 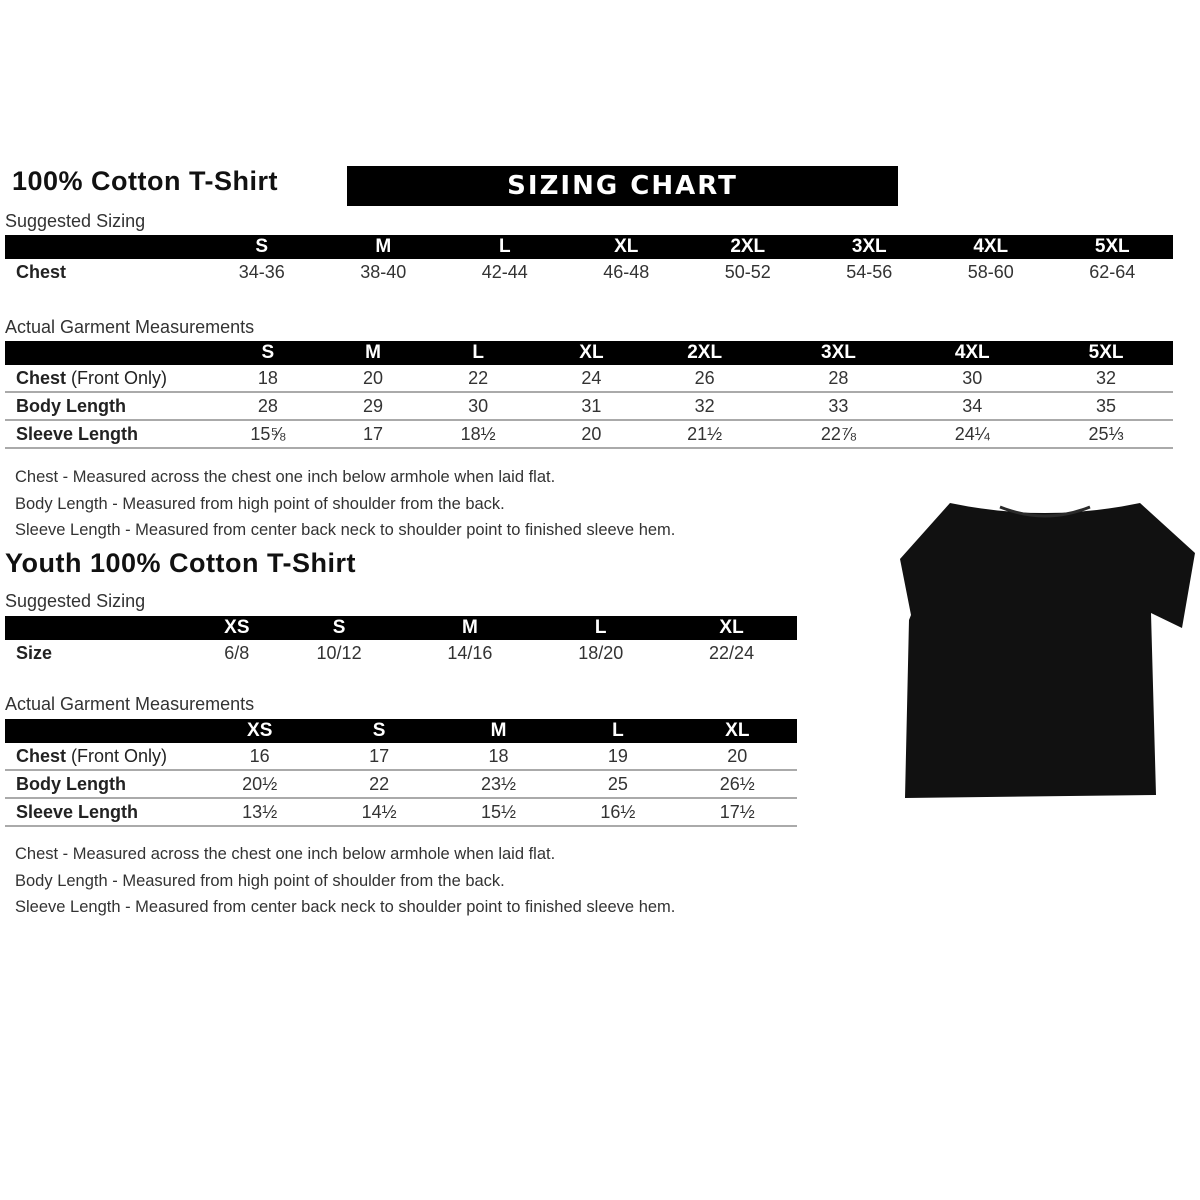 I want to click on cell-value: 22/24, so click(x=732, y=652).